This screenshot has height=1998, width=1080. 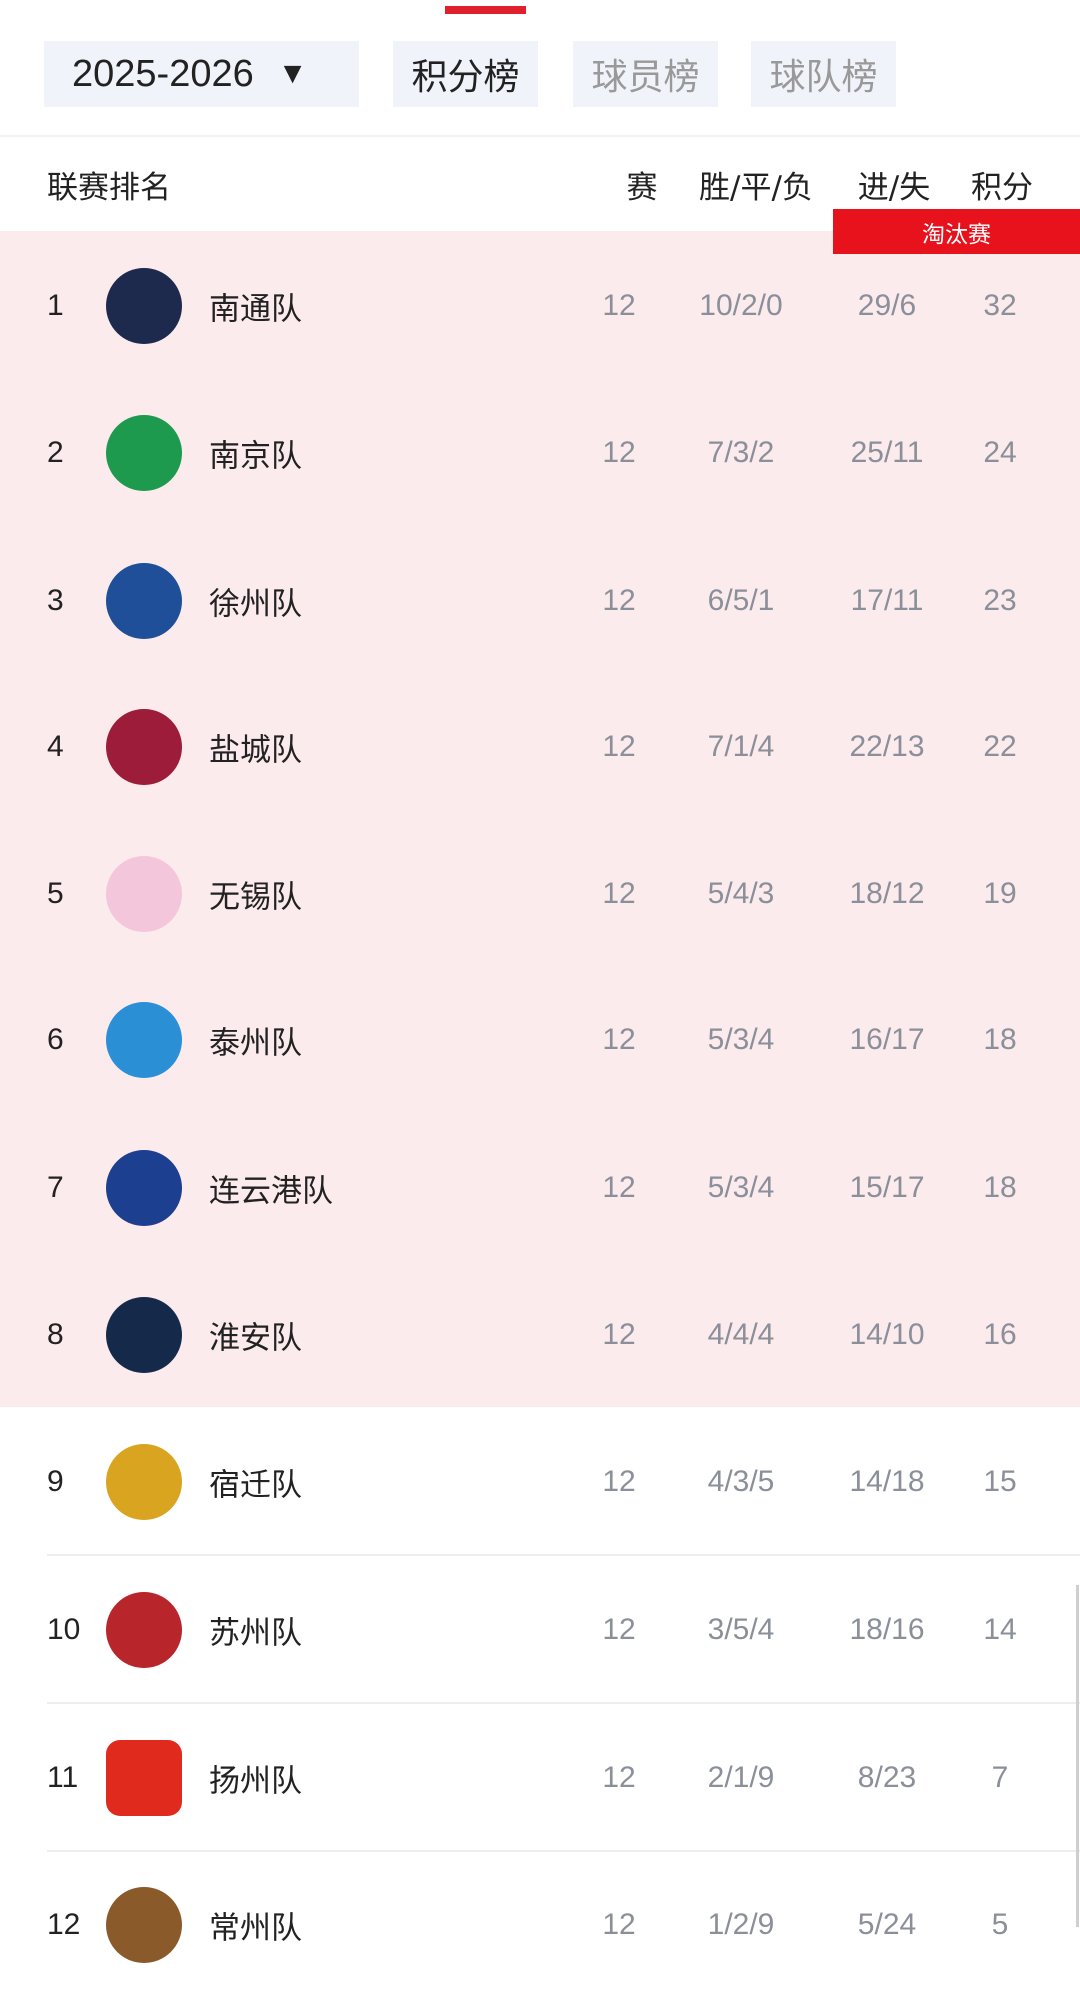 What do you see at coordinates (1002, 188) in the screenshot?
I see `col-points: 积分` at bounding box center [1002, 188].